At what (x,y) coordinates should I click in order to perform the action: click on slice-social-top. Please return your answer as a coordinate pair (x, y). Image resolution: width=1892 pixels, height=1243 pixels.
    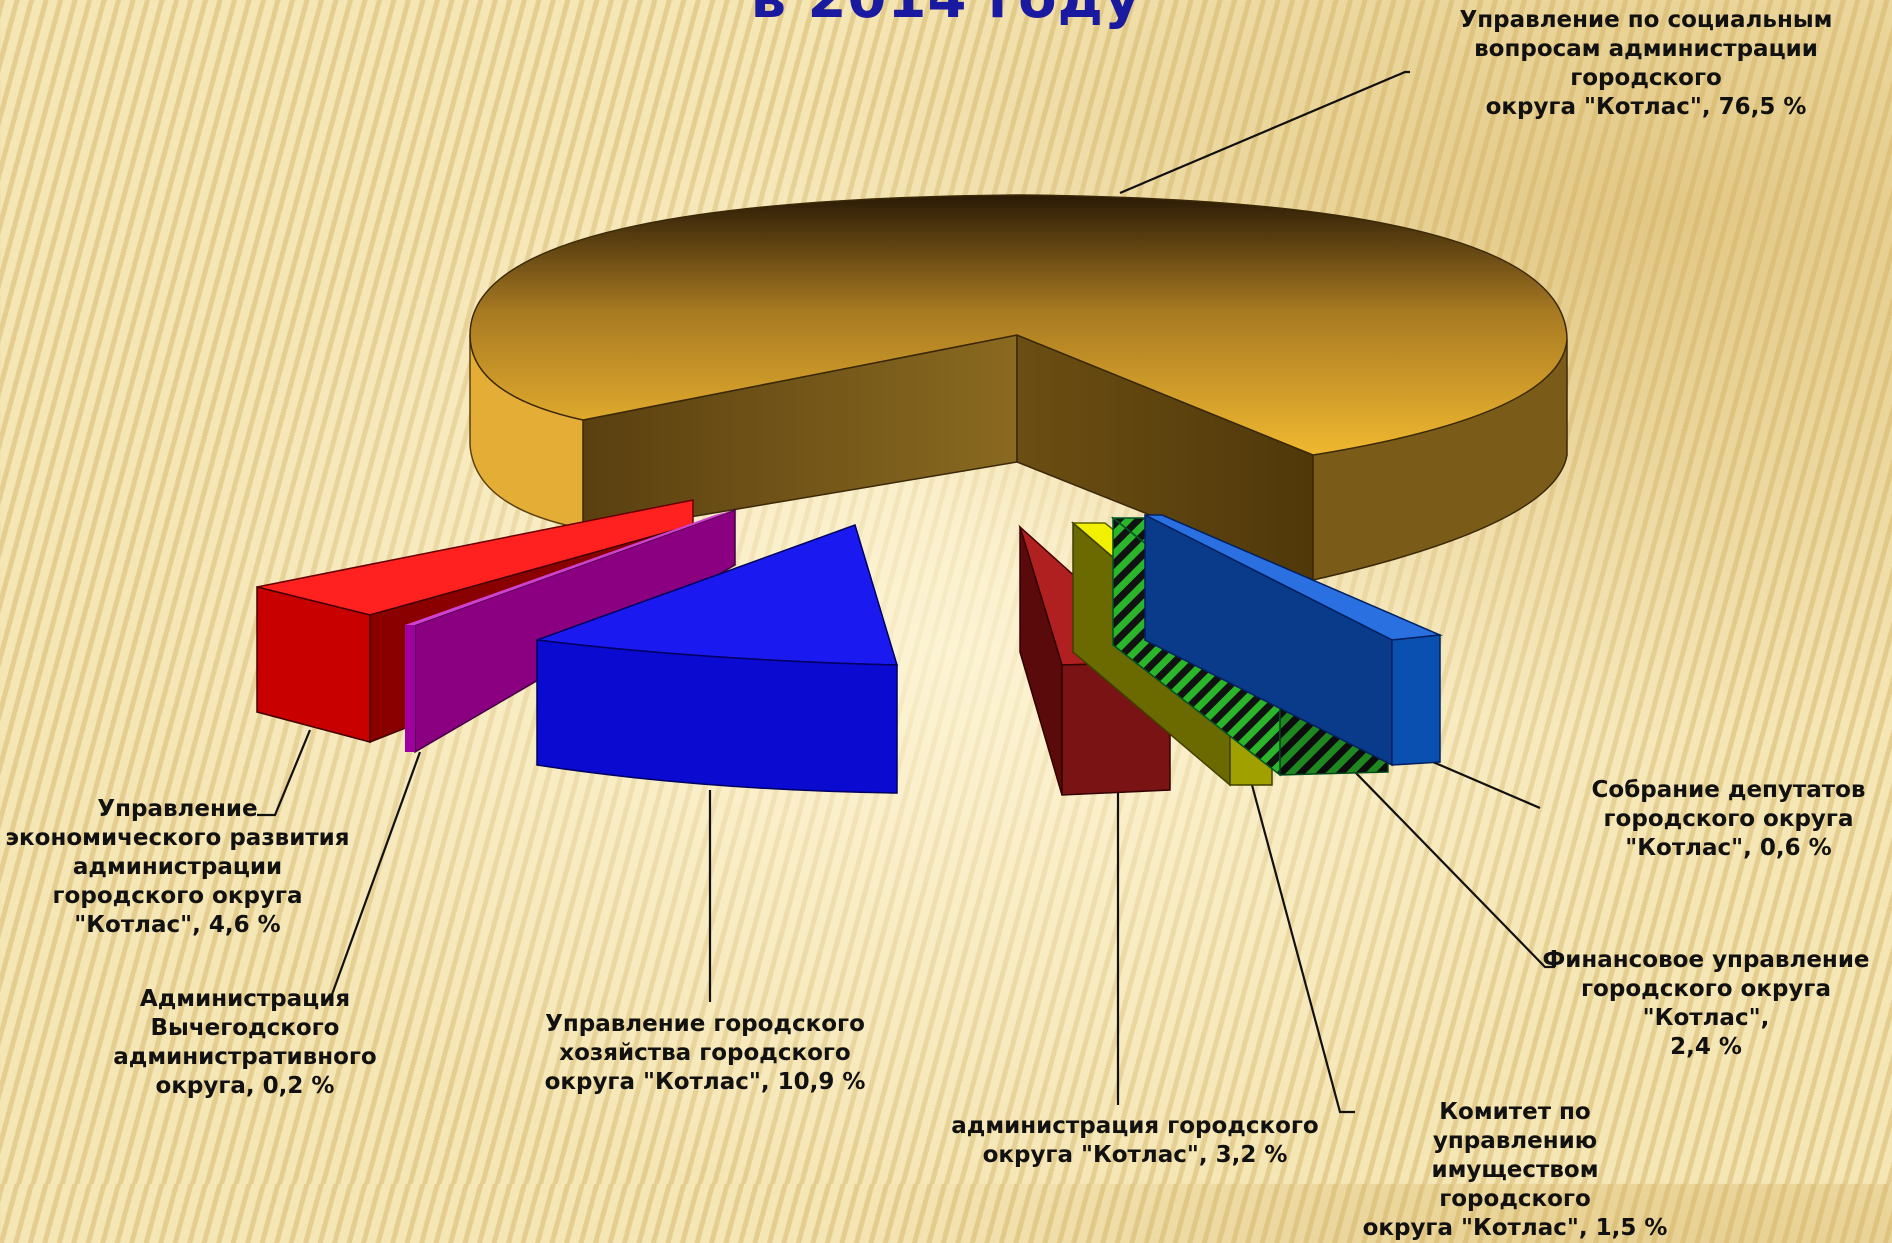
    Looking at the image, I should click on (1018, 325).